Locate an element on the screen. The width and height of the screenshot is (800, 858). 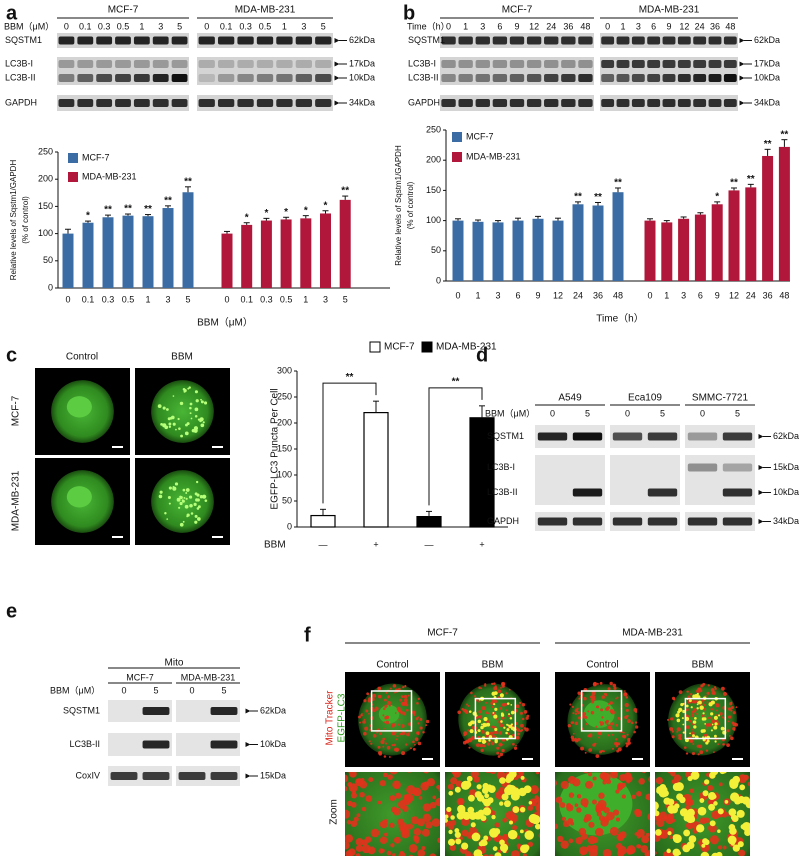
significance-label: * is located at coordinates (88, 216).